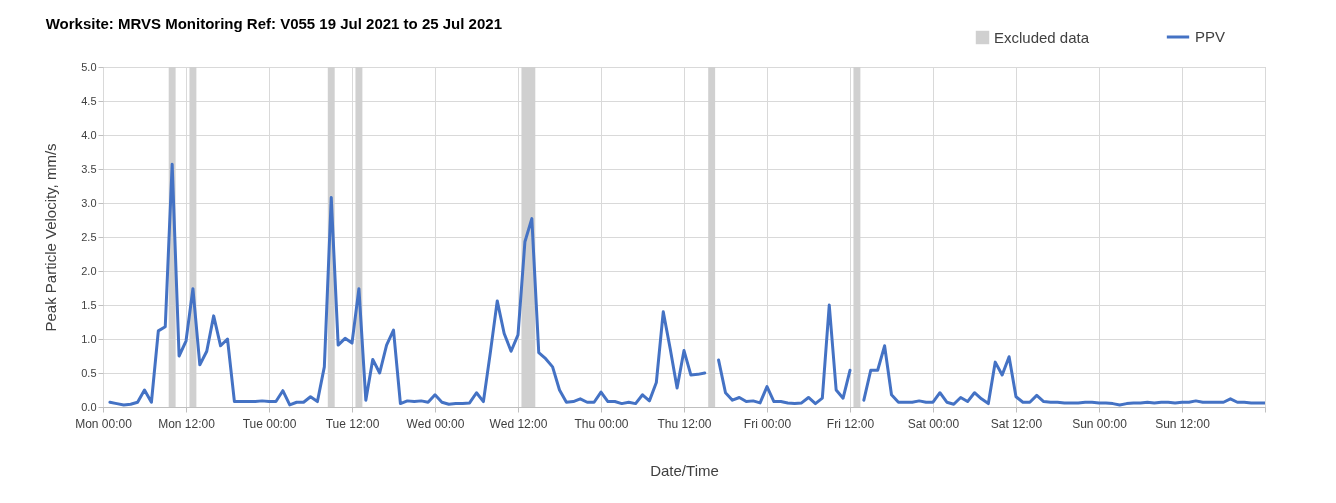 The width and height of the screenshot is (1336, 503). Describe the element at coordinates (767, 423) in the screenshot. I see `x-tick-label: Fri 00:00` at that location.